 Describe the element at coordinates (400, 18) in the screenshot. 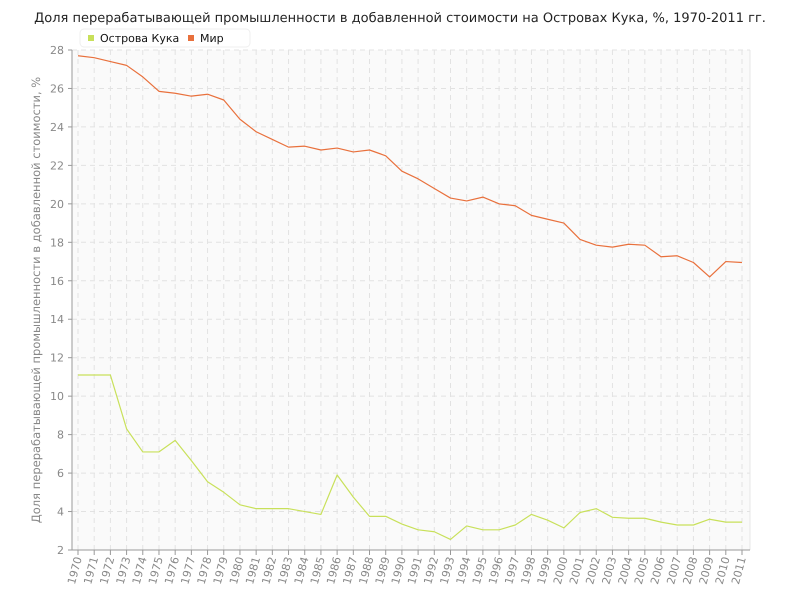

I see `chart-title: Доля перерабатывающей промышленности в добавленной стоимости на Островах Кука, %, 1970-2011 гг.` at that location.